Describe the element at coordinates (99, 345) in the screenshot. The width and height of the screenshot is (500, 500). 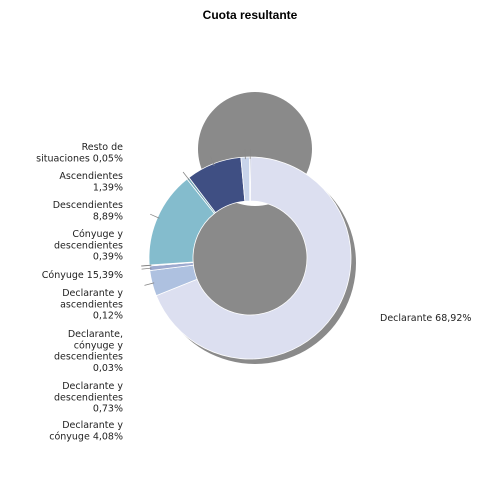
I see `label-declarante-conyuge-y-descendientes: cónyuge y` at that location.